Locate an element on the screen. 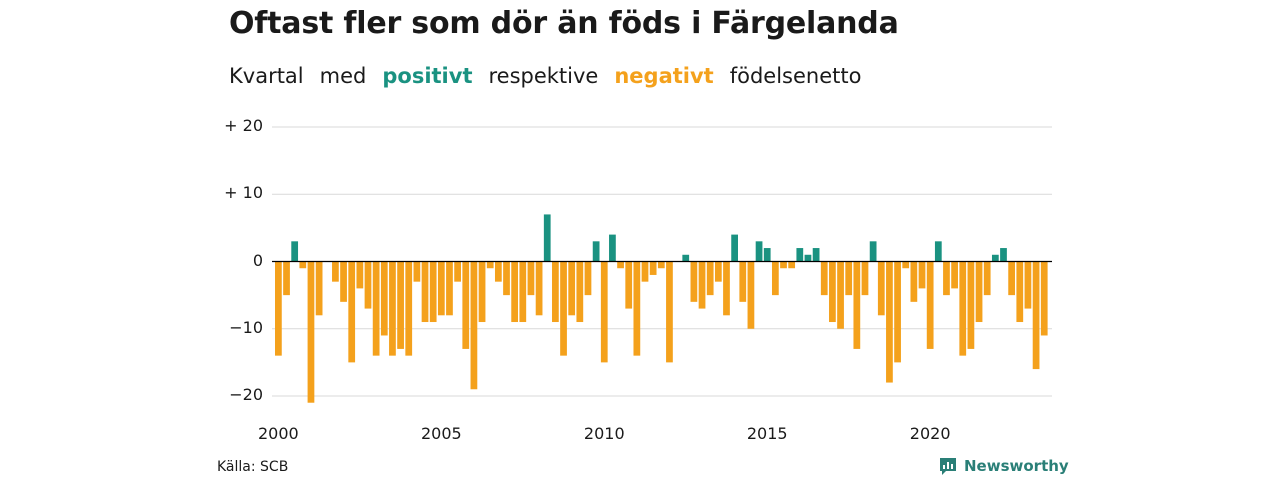 The height and width of the screenshot is (480, 1280). y-tick-label: 0 is located at coordinates (257, 260).